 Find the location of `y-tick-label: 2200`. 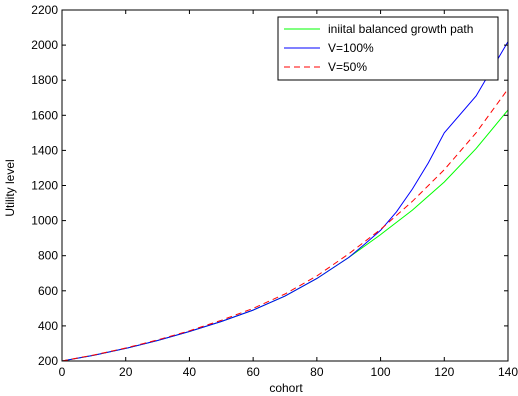

y-tick-label: 2200 is located at coordinates (44, 10).